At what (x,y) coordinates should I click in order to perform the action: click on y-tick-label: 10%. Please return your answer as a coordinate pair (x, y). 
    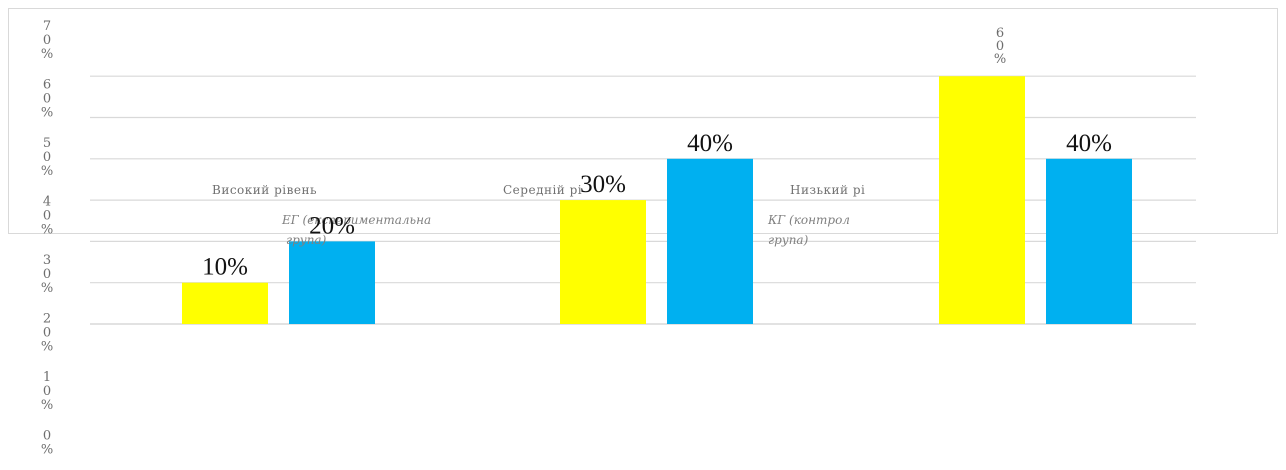
    Looking at the image, I should click on (47, 391).